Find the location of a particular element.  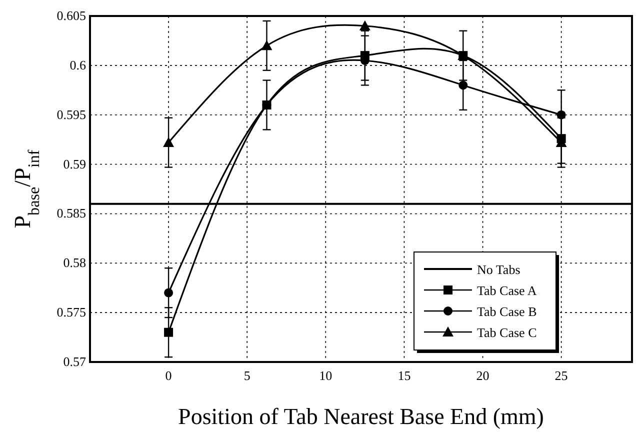

y-tick-label: 0.585 is located at coordinates (71, 213).